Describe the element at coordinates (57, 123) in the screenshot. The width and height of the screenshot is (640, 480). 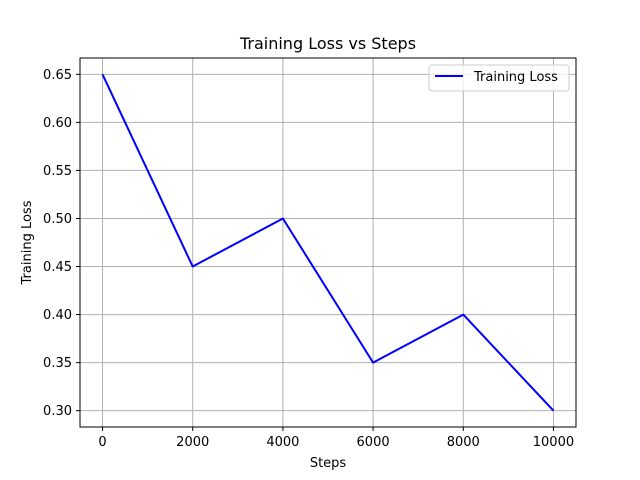
I see `y-tick-label: 0.60` at that location.